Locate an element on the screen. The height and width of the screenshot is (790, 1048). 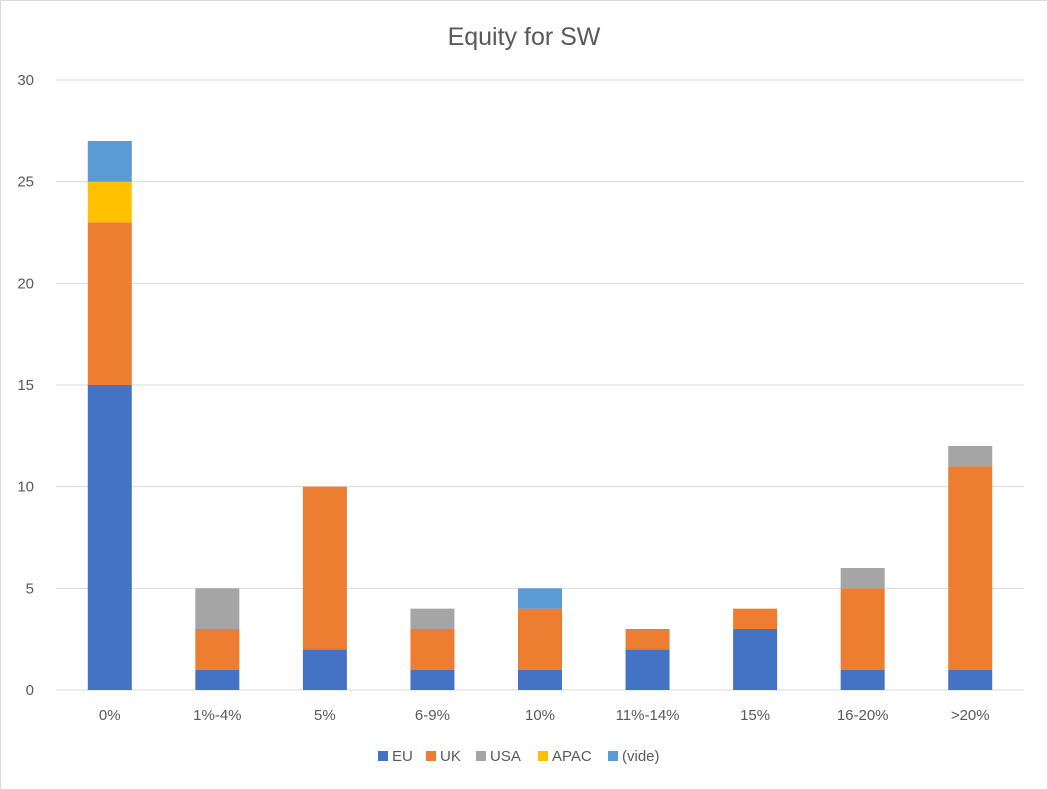
y-tick-label: 5 is located at coordinates (30, 588).